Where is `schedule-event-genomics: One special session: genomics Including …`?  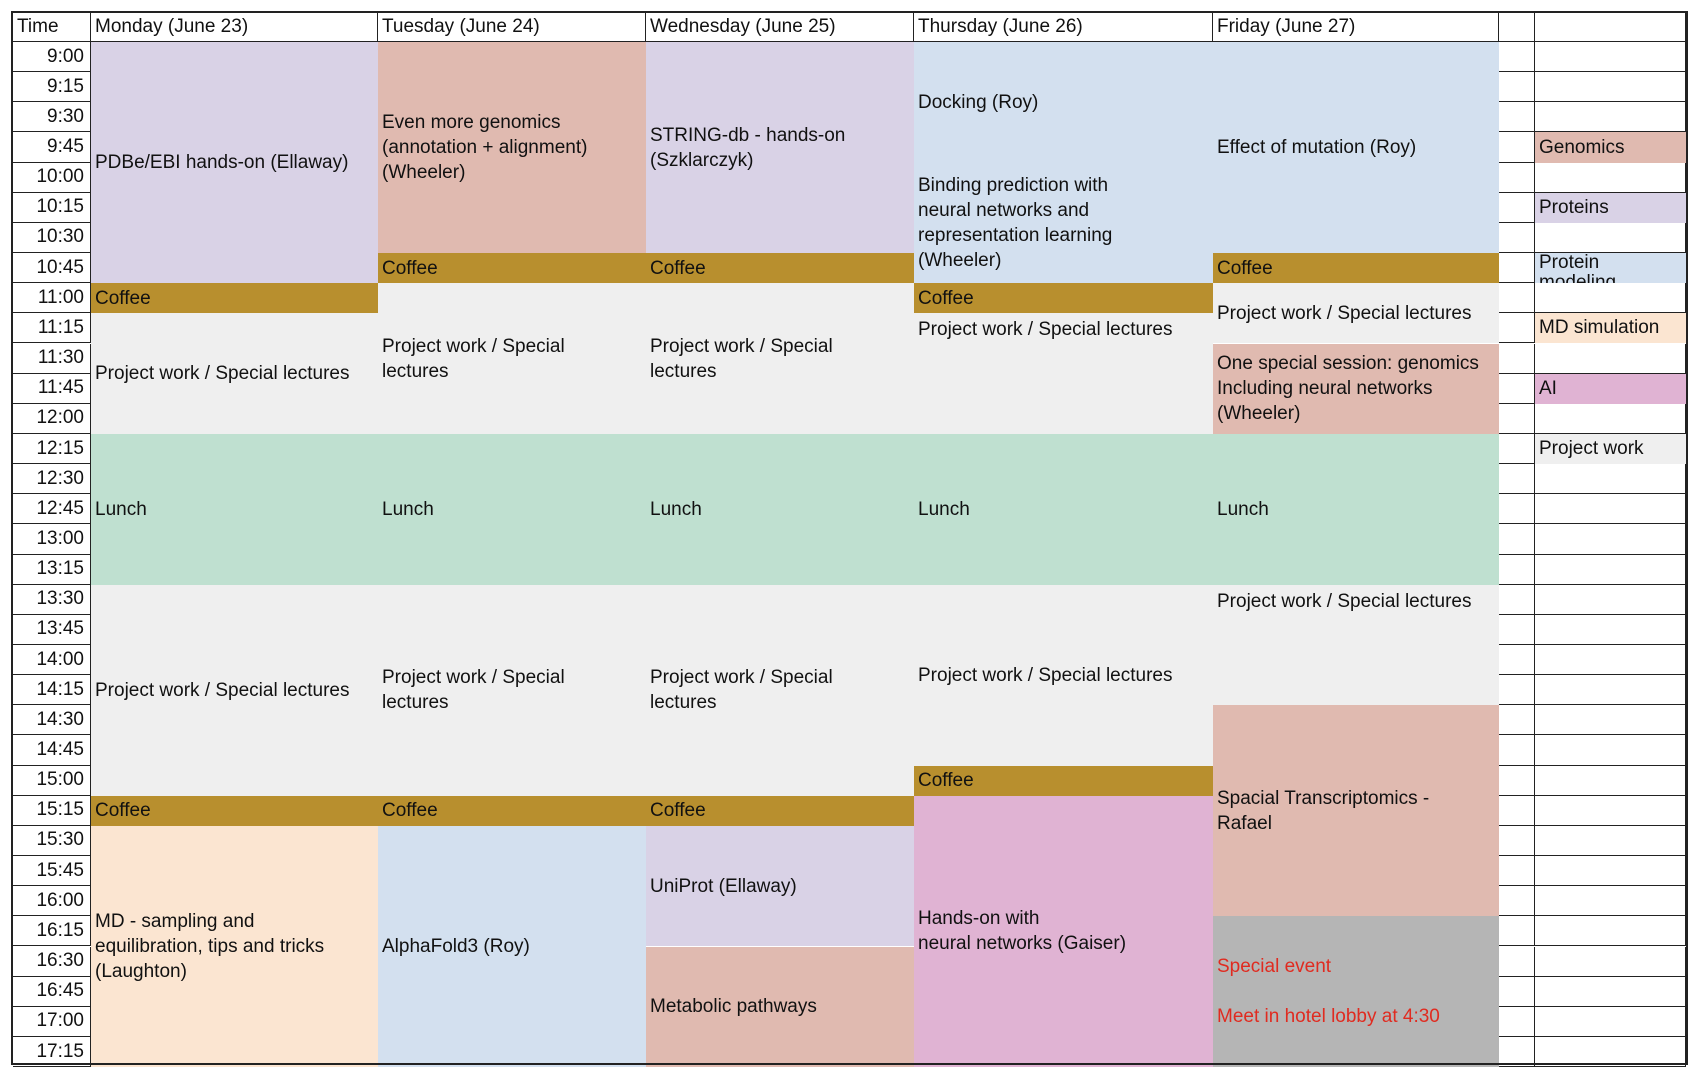 schedule-event-genomics: One special session: genomics Including … is located at coordinates (1356, 388).